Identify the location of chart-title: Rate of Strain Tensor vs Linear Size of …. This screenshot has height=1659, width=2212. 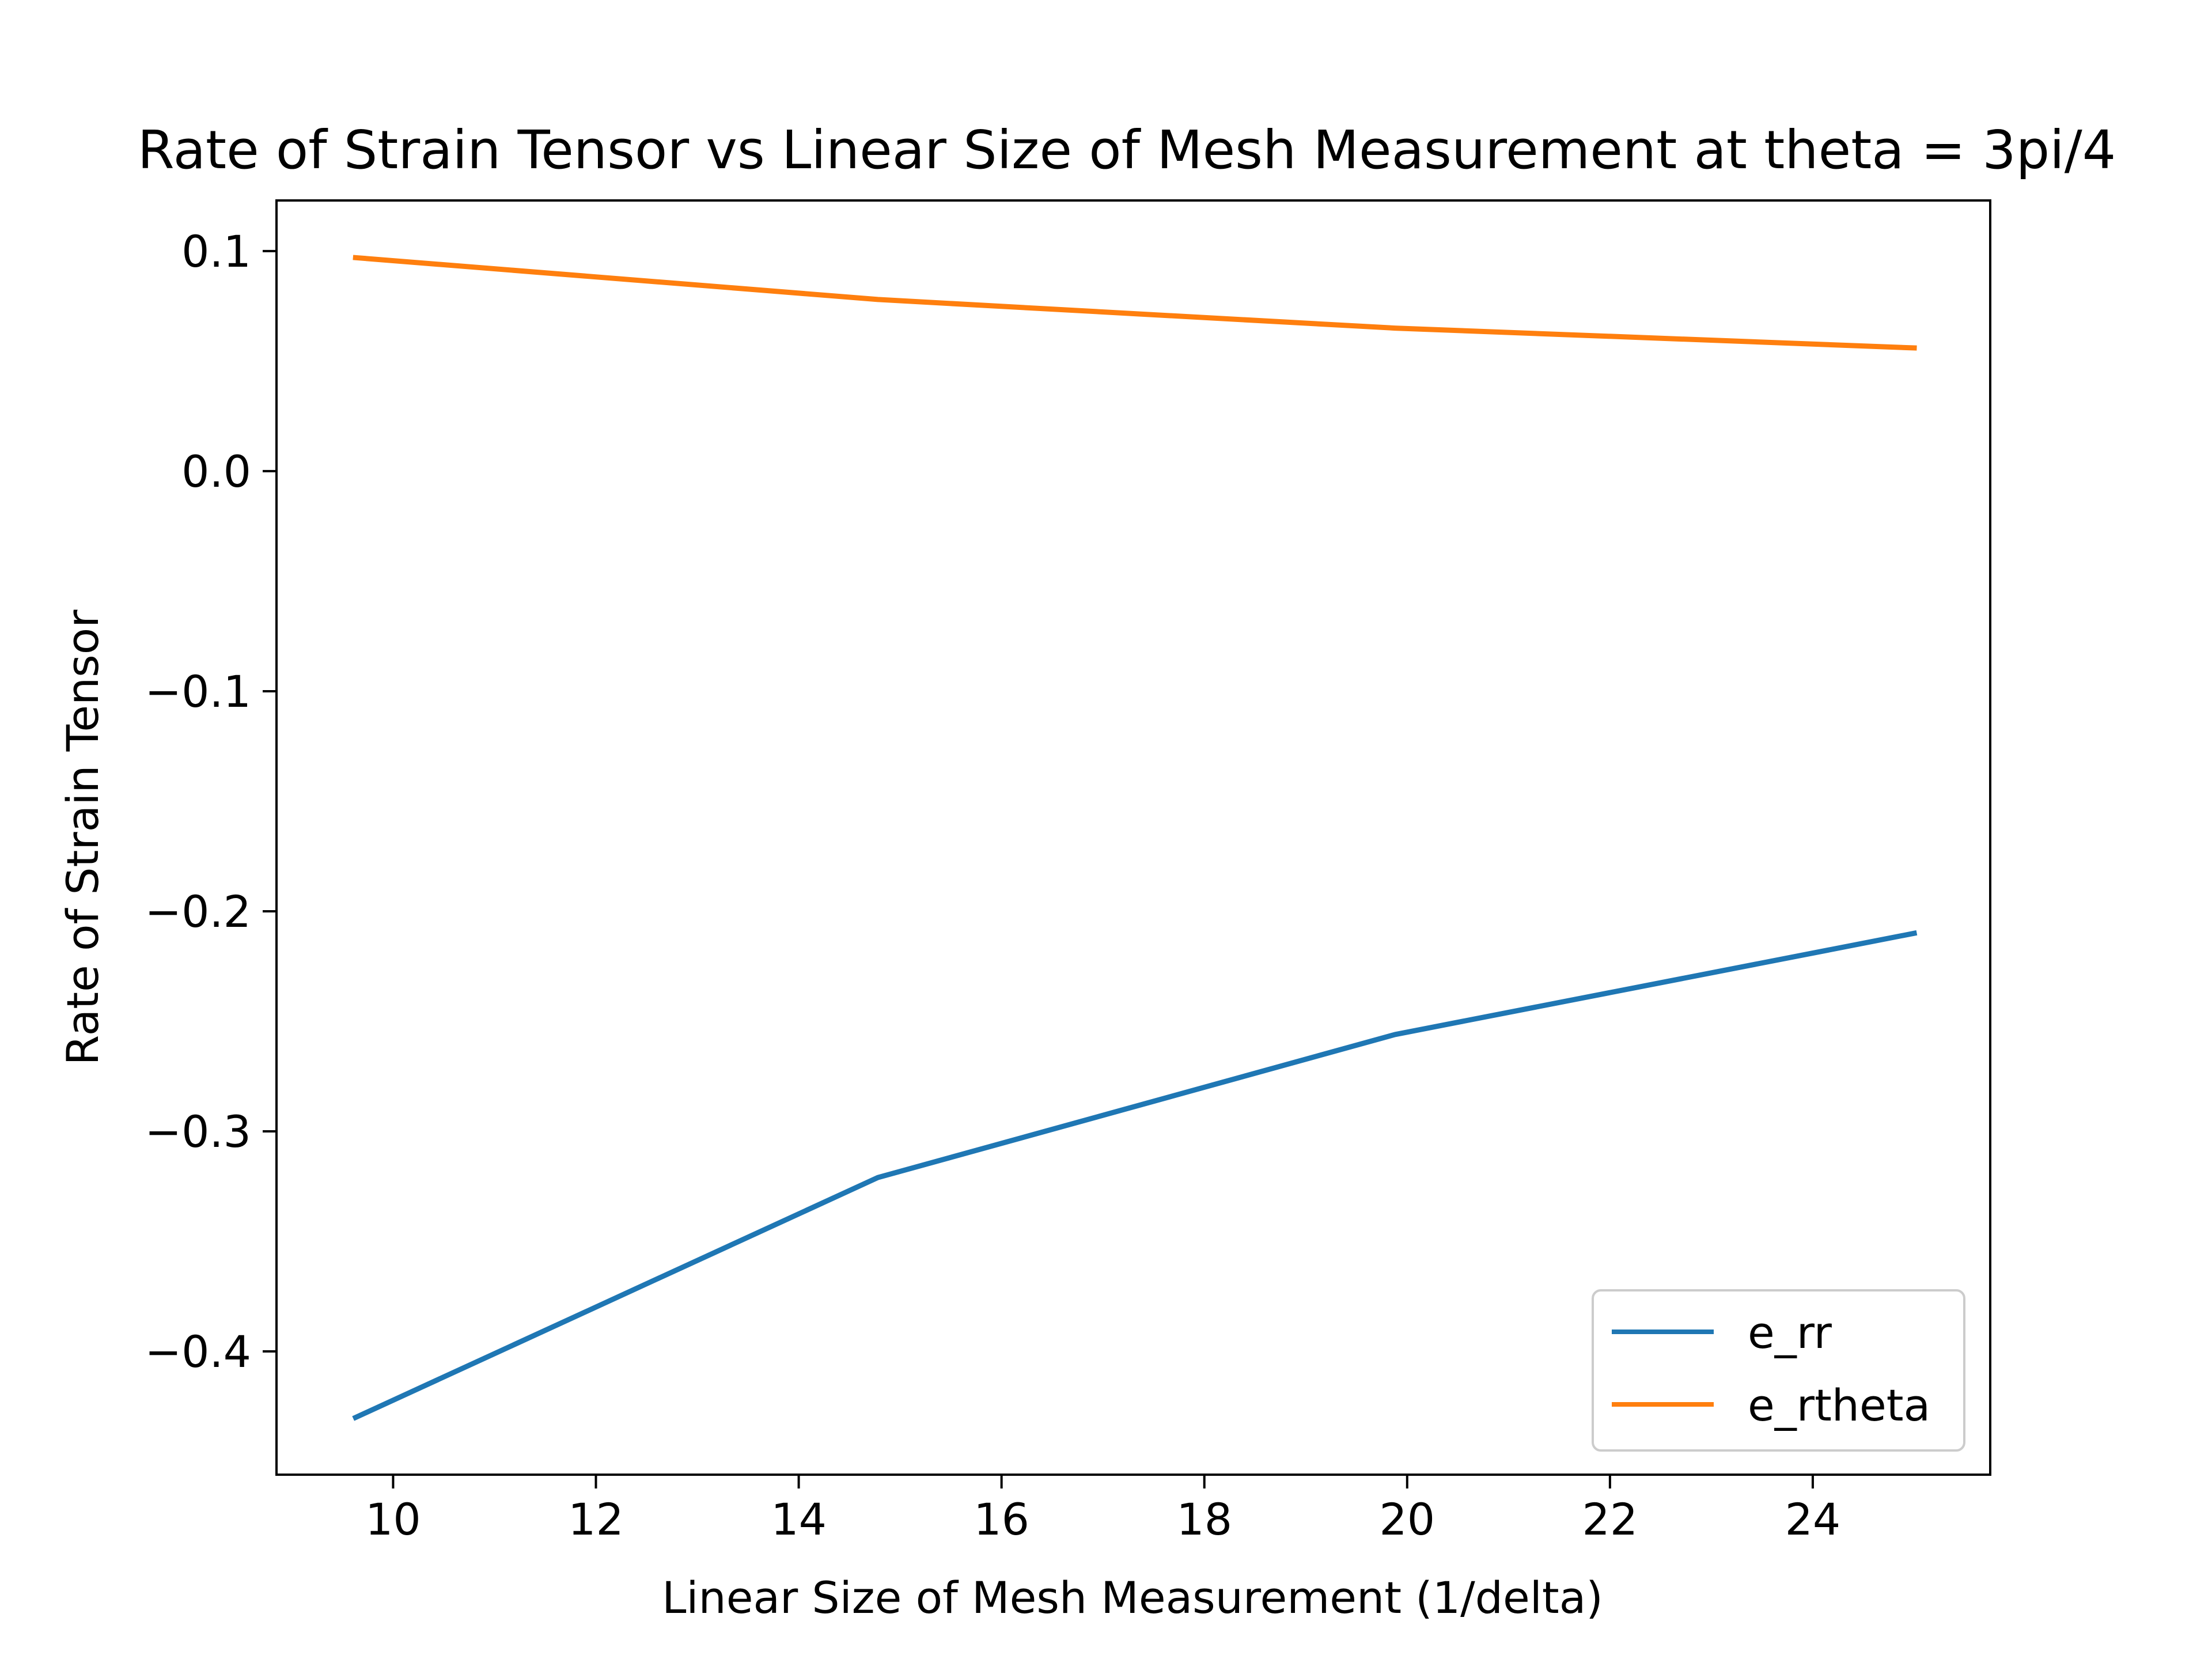
(1127, 150).